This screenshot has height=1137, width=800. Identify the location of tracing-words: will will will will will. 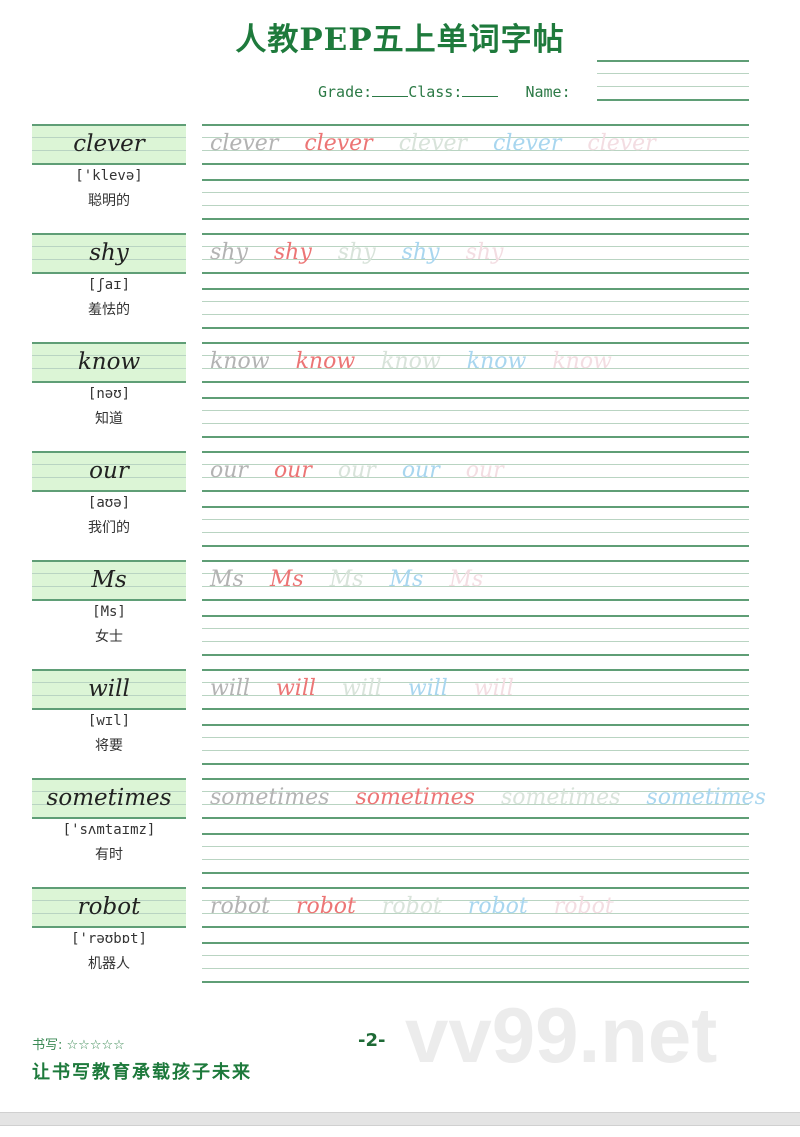
(375, 689).